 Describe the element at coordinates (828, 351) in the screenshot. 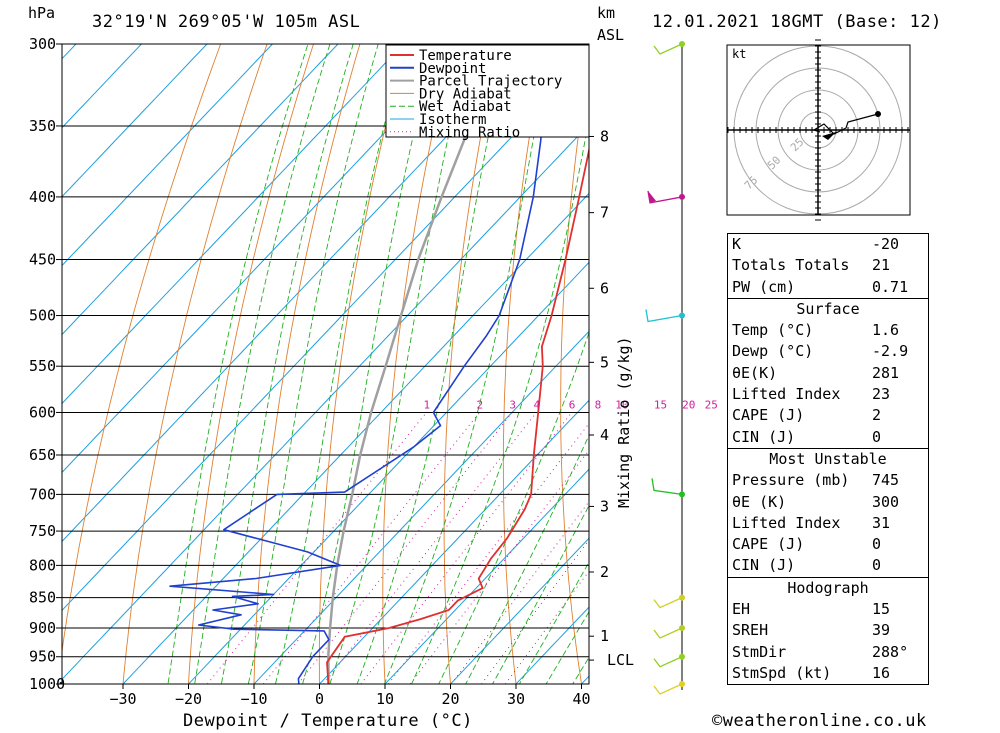

I see `index-row: Dewp (°C) -2.9` at that location.